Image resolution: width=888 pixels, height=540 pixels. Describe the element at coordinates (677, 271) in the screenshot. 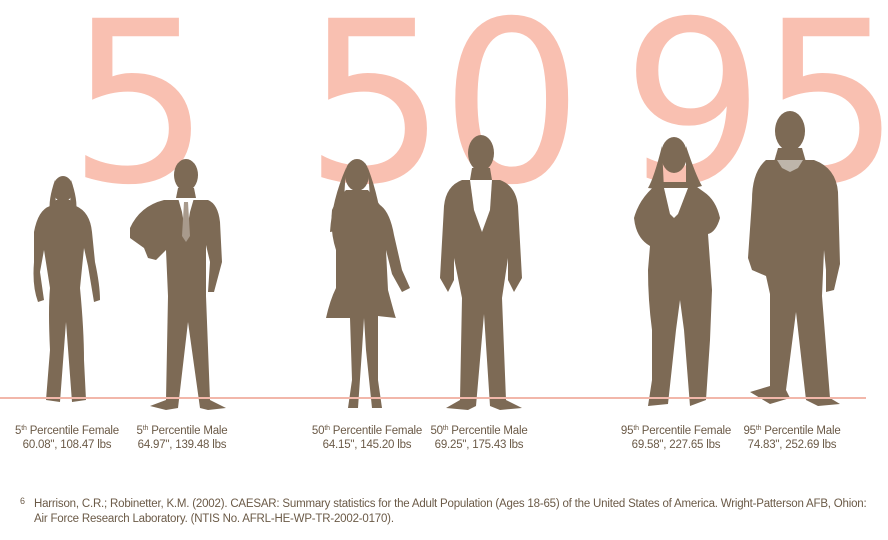

I see `female-95th-silhouette` at that location.